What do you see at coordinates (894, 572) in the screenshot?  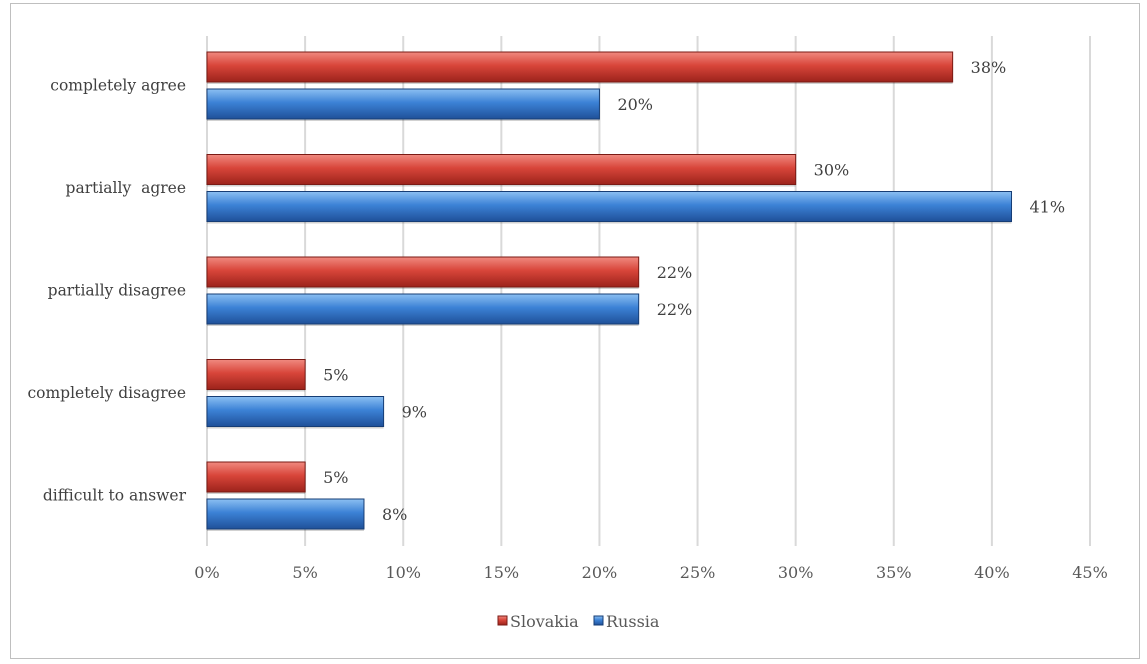 I see `x-tick-label: 35%` at bounding box center [894, 572].